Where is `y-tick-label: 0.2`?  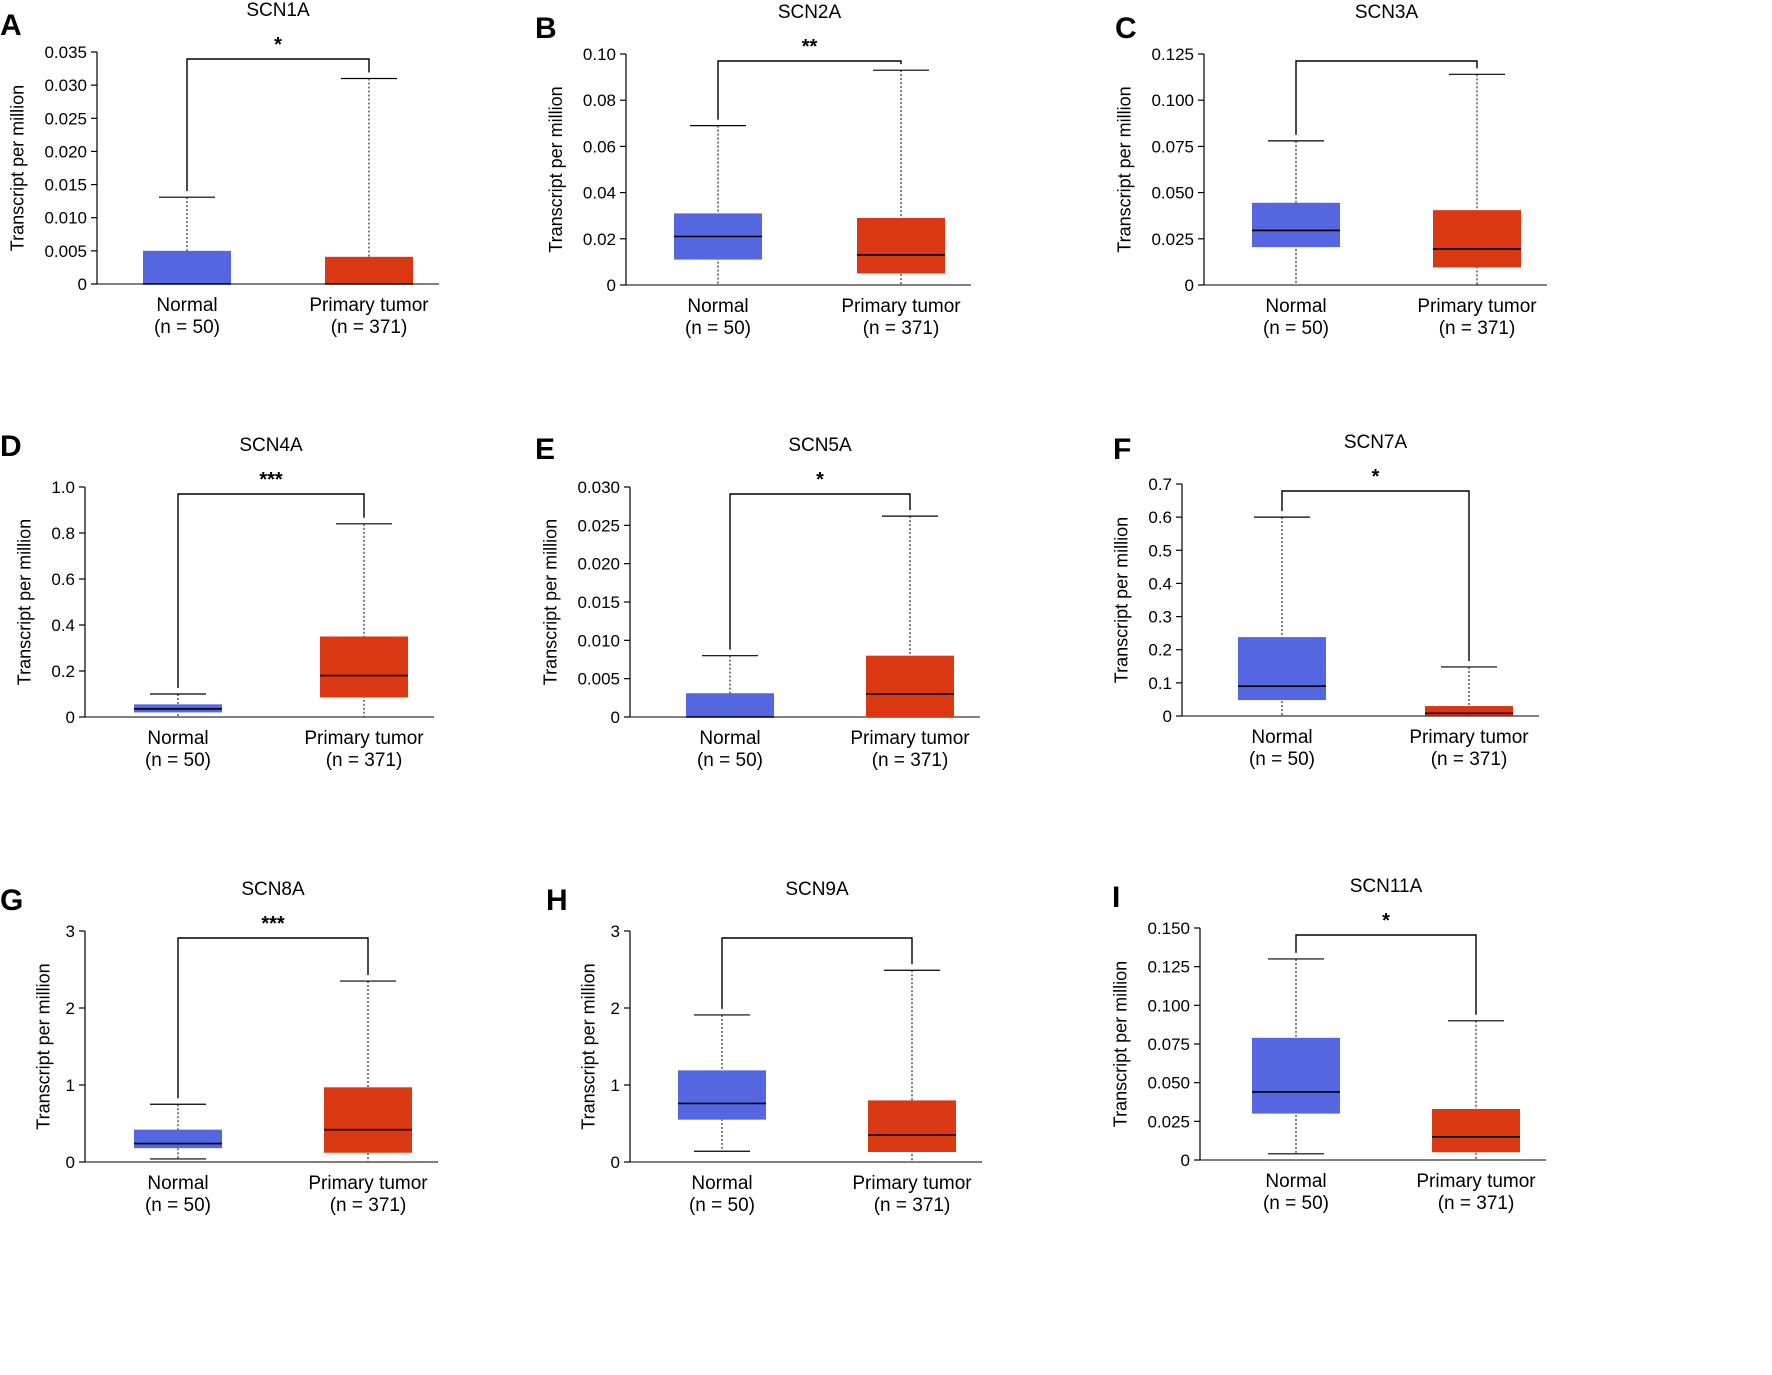 y-tick-label: 0.2 is located at coordinates (63, 671).